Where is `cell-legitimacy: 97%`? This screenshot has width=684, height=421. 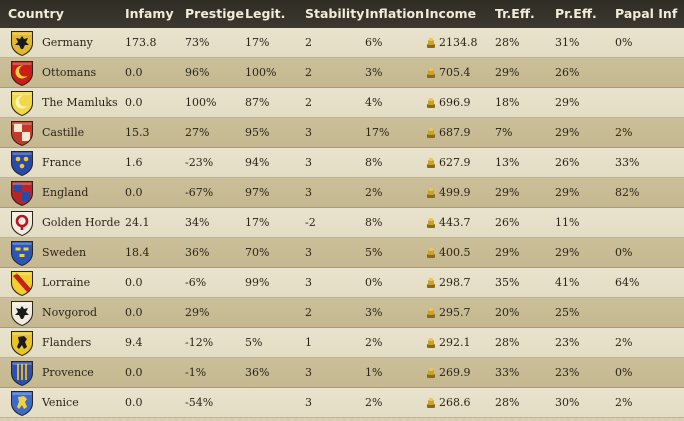
cell-legitimacy: 97% is located at coordinates (257, 192).